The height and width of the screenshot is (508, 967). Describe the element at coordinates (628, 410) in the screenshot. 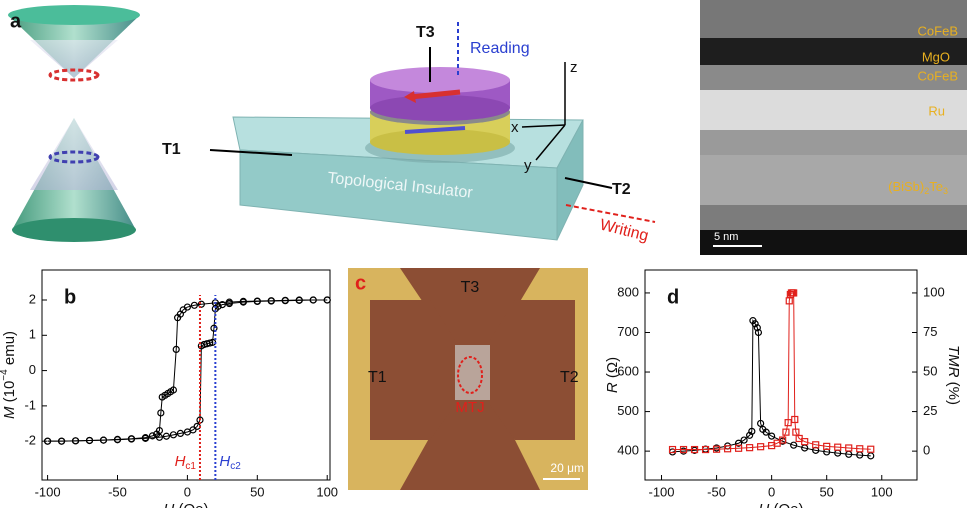

I see `y-tick-label: 500` at that location.